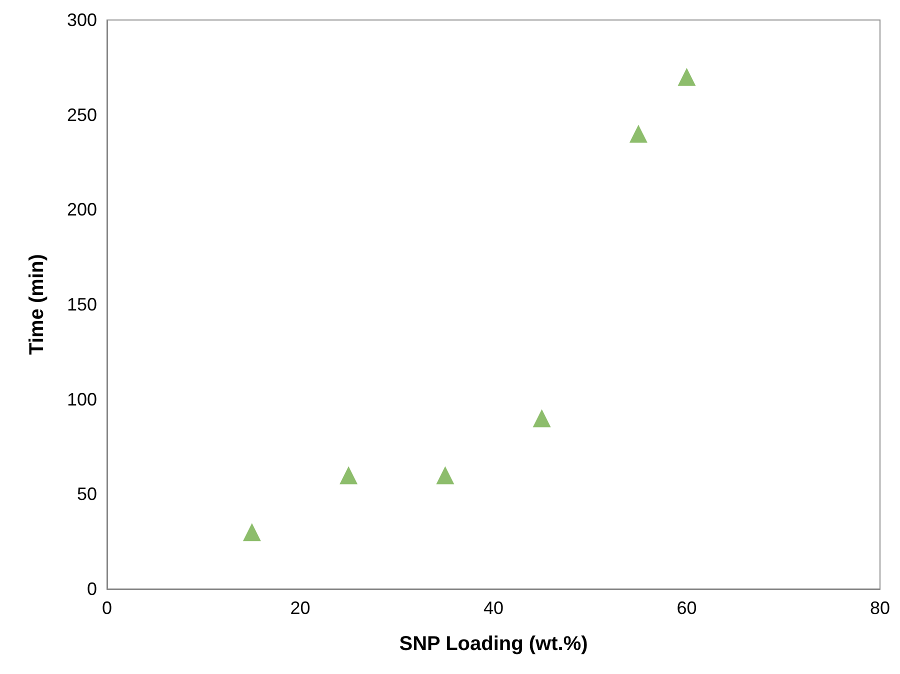  Describe the element at coordinates (880, 608) in the screenshot. I see `x-tick-label: 80` at that location.